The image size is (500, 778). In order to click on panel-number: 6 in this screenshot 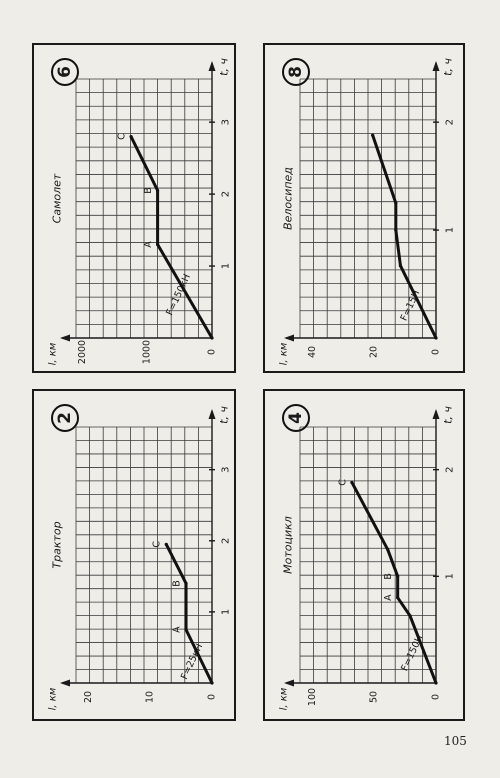, I will do `click(65, 72)`.